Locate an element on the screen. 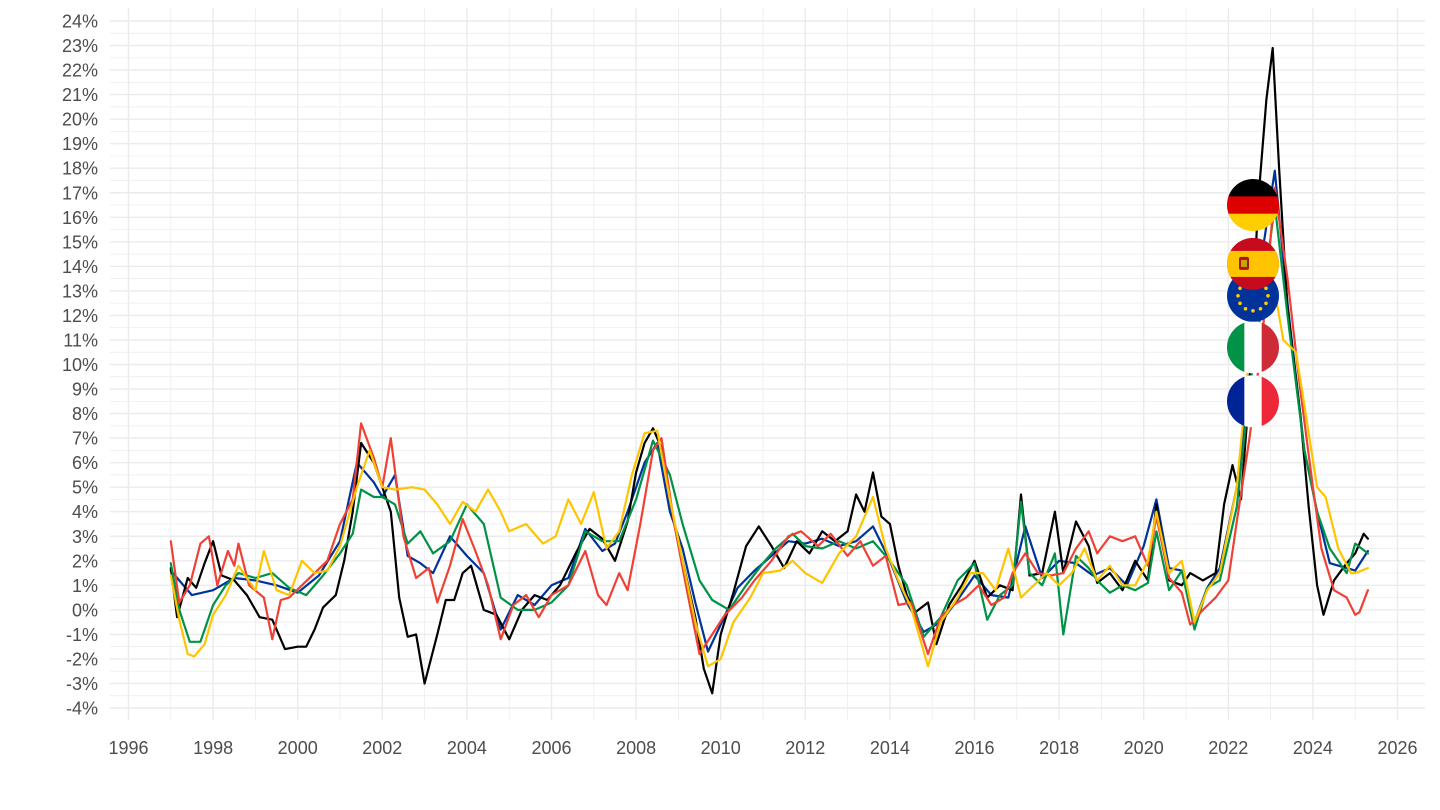  x-tick-label: 1998 is located at coordinates (213, 748).